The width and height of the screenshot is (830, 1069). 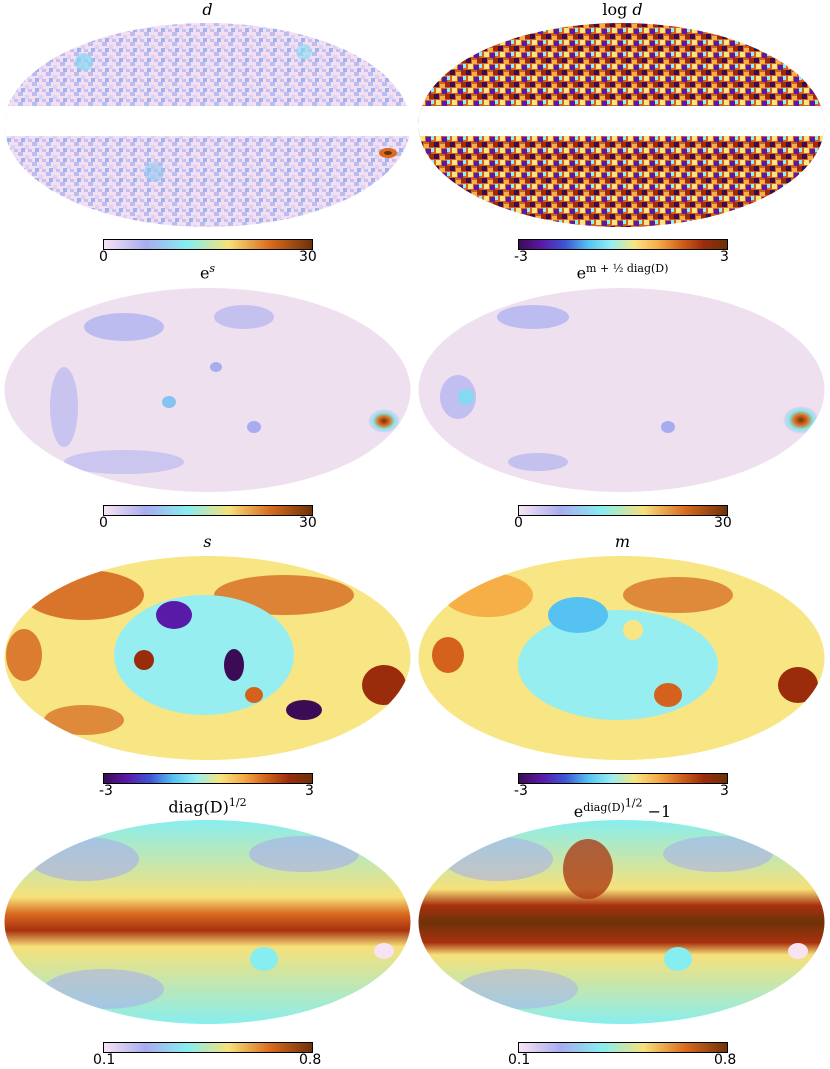 I want to click on panel-title-log-d: log d, so click(x=622, y=9).